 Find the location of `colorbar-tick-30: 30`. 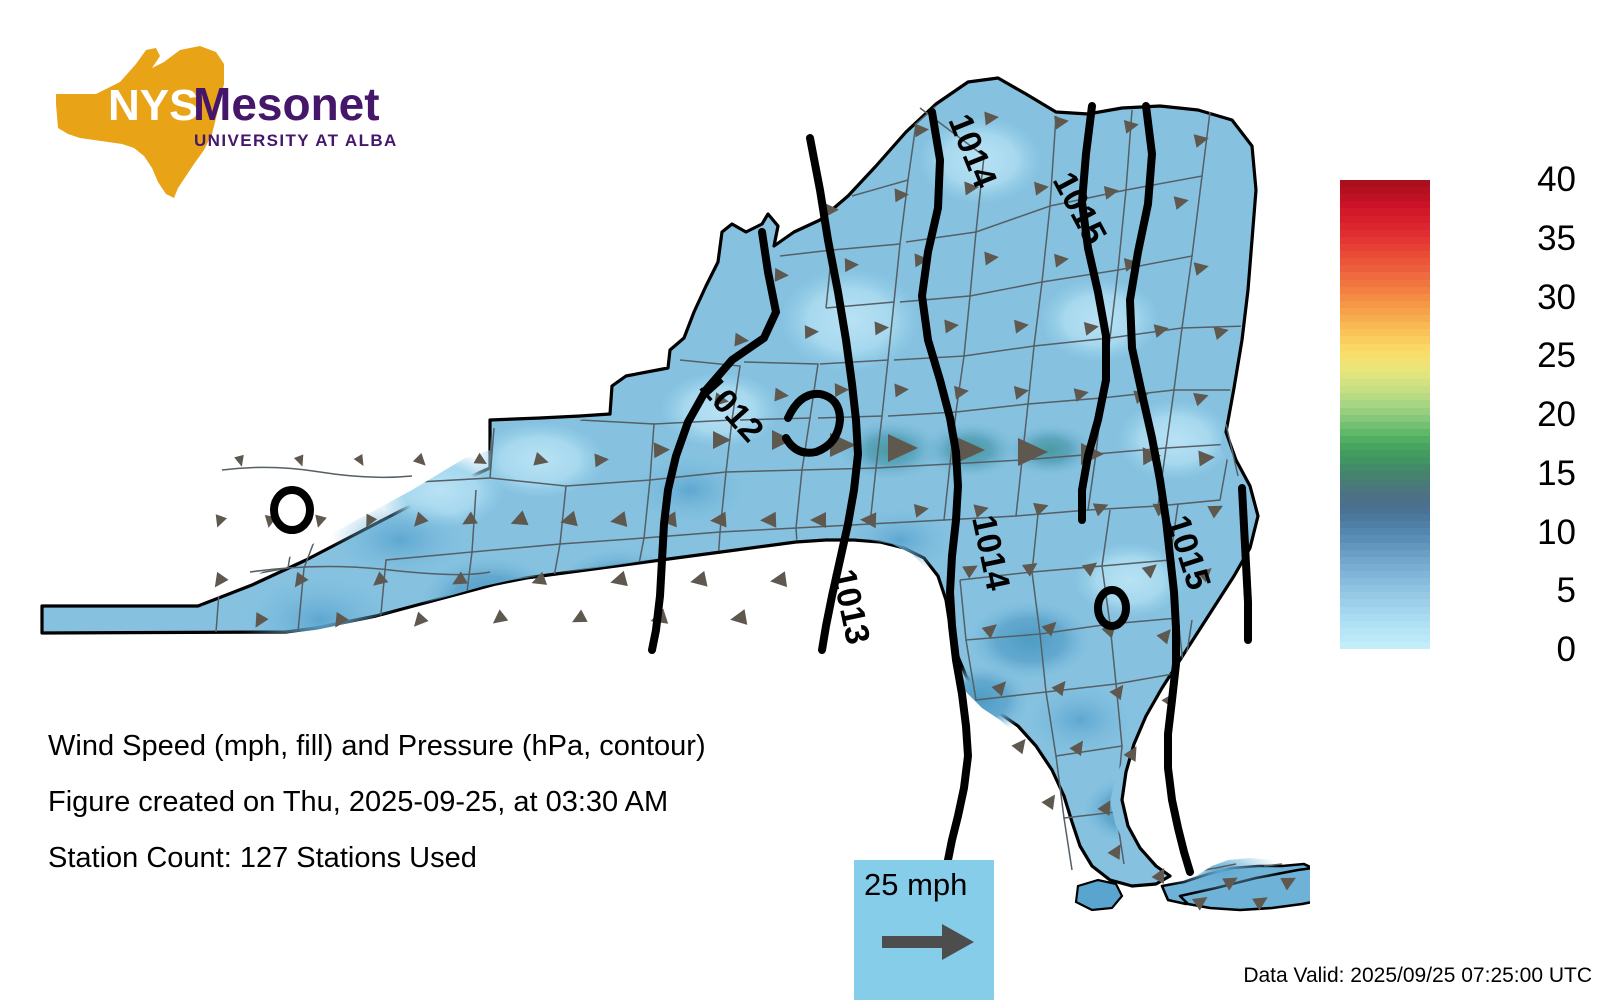

colorbar-tick-30: 30 is located at coordinates (1556, 297).